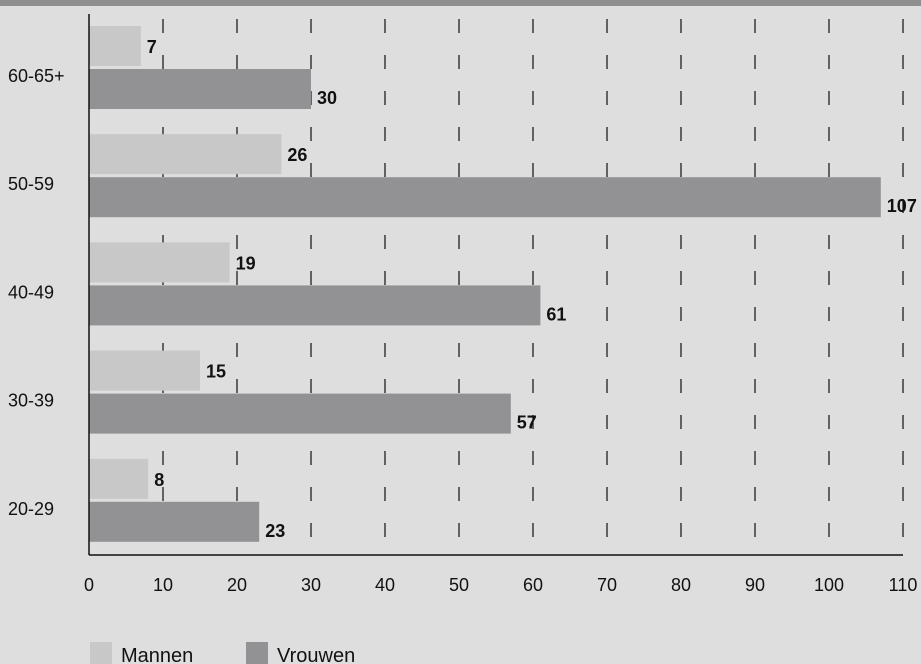  What do you see at coordinates (257, 653) in the screenshot?
I see `legend-swatch-vrouwen` at bounding box center [257, 653].